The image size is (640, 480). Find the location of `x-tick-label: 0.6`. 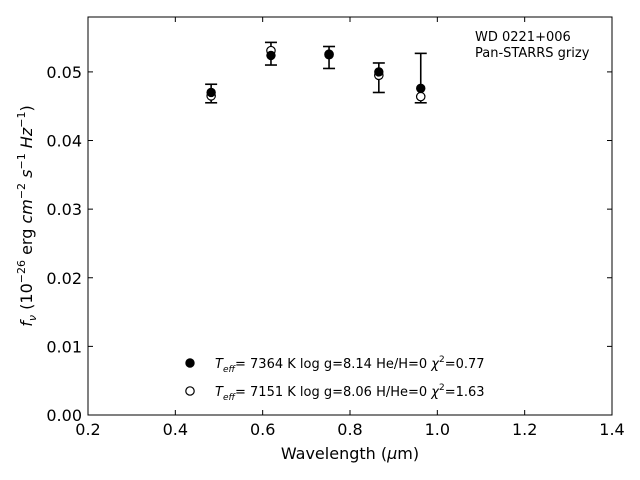

x-tick-label: 0.6 is located at coordinates (262, 429).